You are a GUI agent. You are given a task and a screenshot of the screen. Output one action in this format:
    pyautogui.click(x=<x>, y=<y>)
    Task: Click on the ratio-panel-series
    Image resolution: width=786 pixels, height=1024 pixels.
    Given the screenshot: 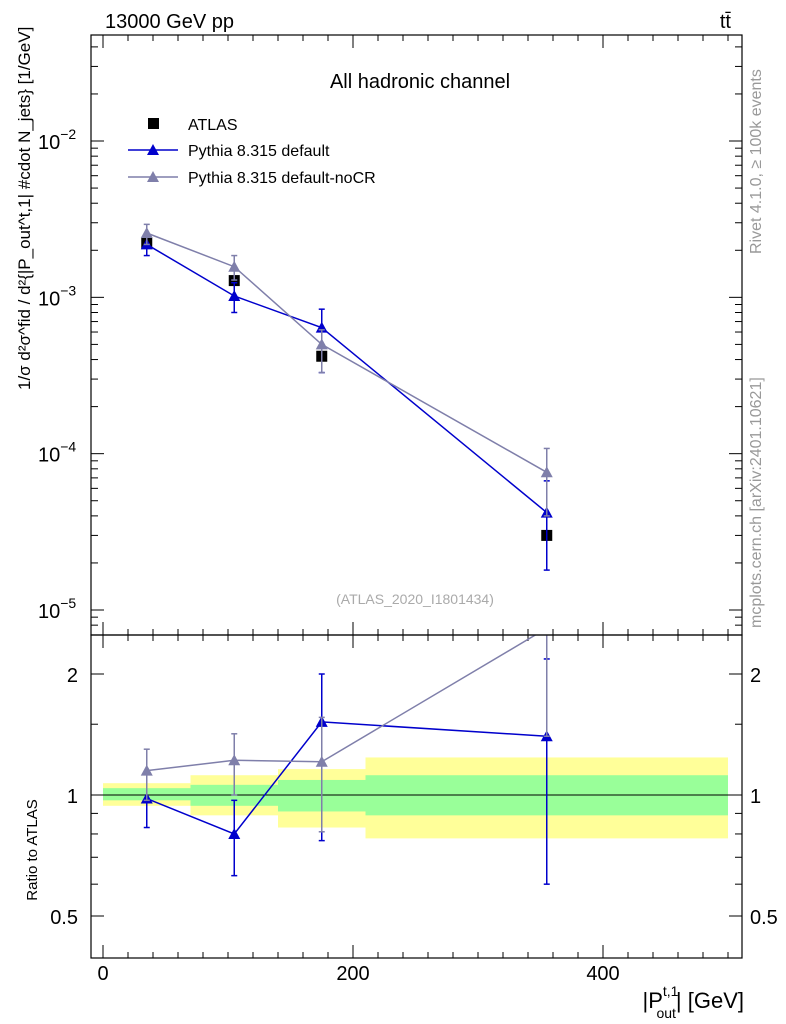 What is the action you would take?
    pyautogui.click(x=346, y=753)
    